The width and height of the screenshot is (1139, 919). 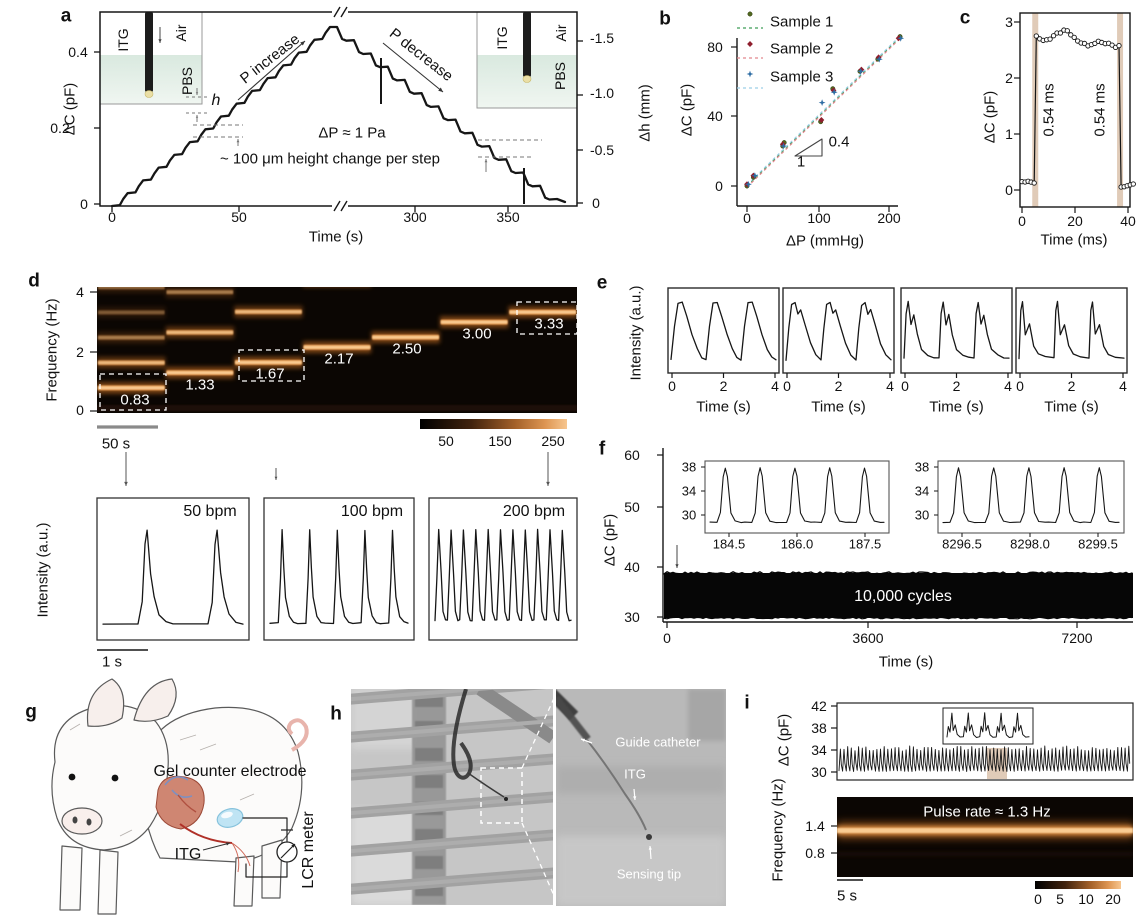 I want to click on d-frequency-label: 2.50, so click(x=407, y=349).